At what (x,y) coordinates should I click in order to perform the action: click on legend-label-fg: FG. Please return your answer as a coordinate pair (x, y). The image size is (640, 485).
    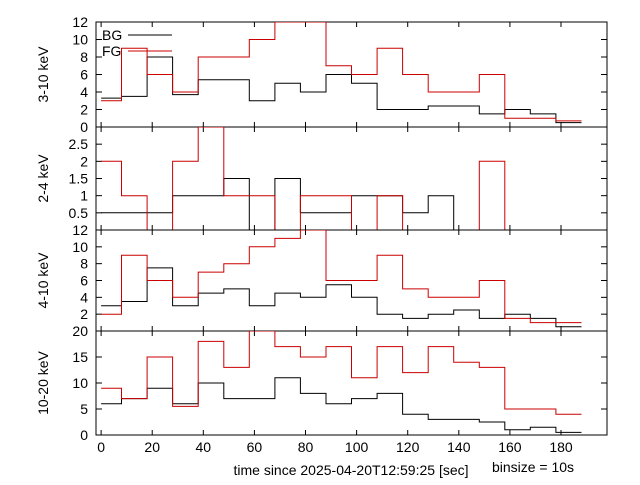
    Looking at the image, I should click on (111, 51).